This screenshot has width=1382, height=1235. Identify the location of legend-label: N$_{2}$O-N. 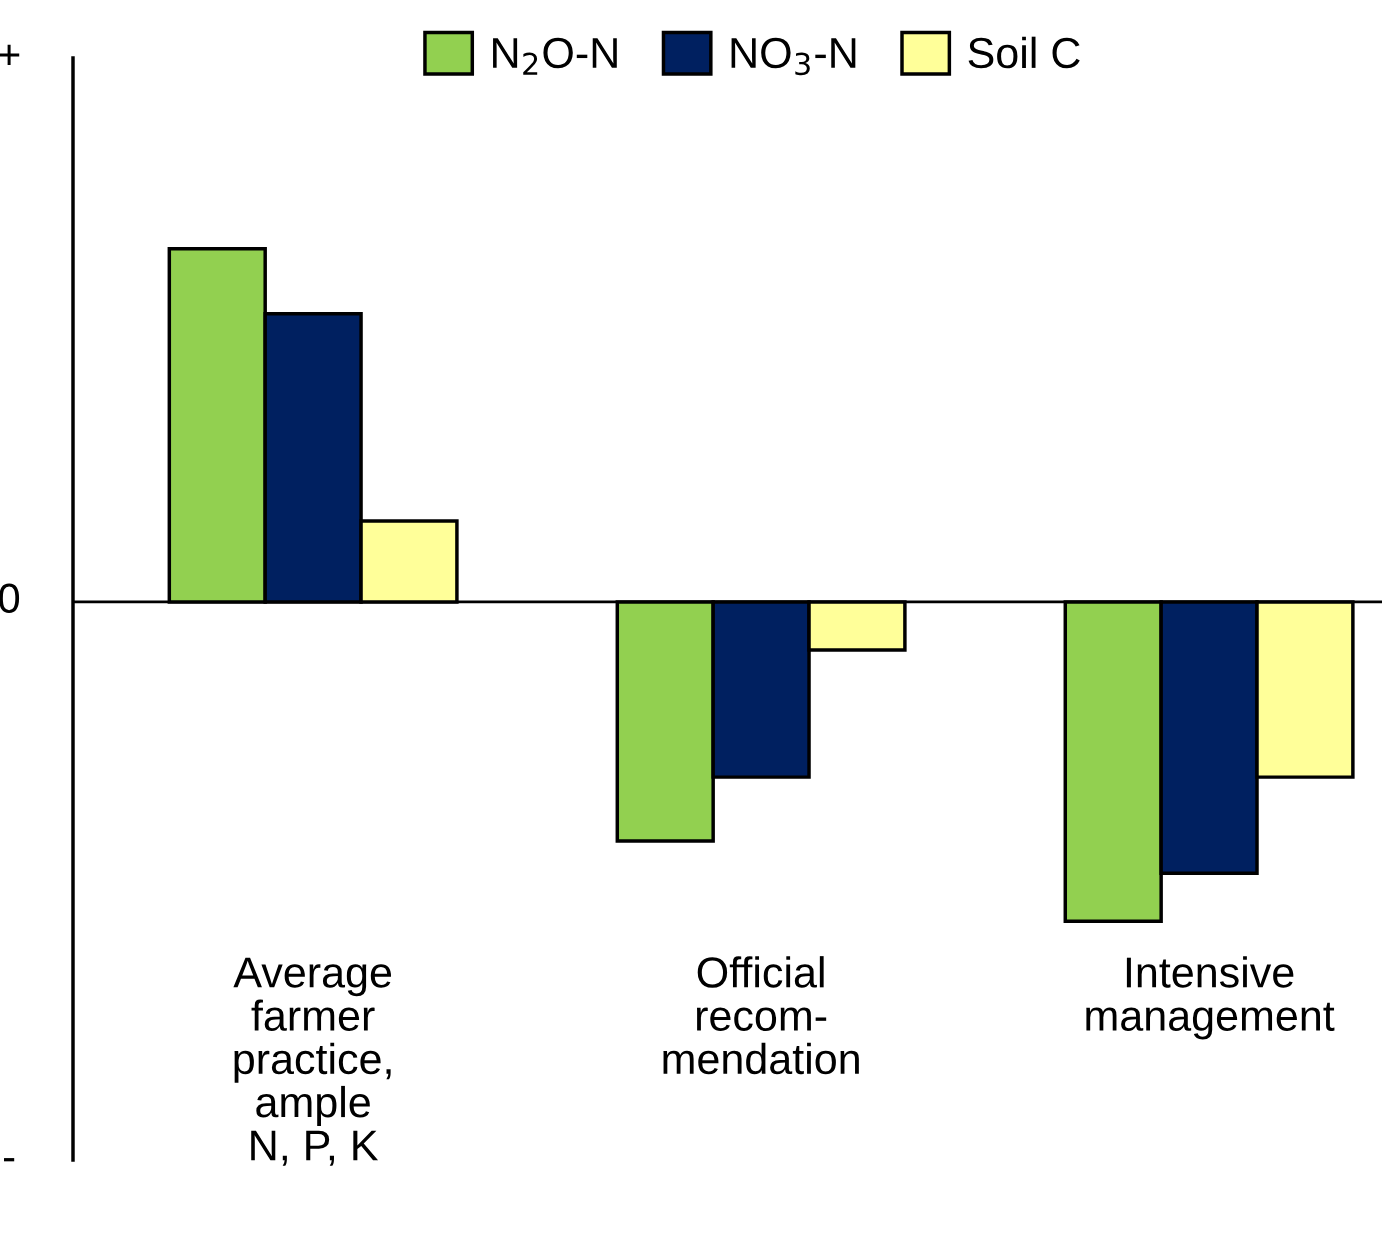
(555, 56).